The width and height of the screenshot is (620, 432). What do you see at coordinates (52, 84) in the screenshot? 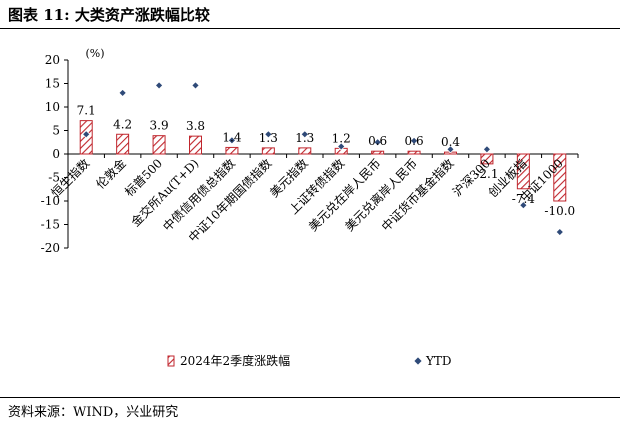
I see `y-tick-label: 15` at bounding box center [52, 84].